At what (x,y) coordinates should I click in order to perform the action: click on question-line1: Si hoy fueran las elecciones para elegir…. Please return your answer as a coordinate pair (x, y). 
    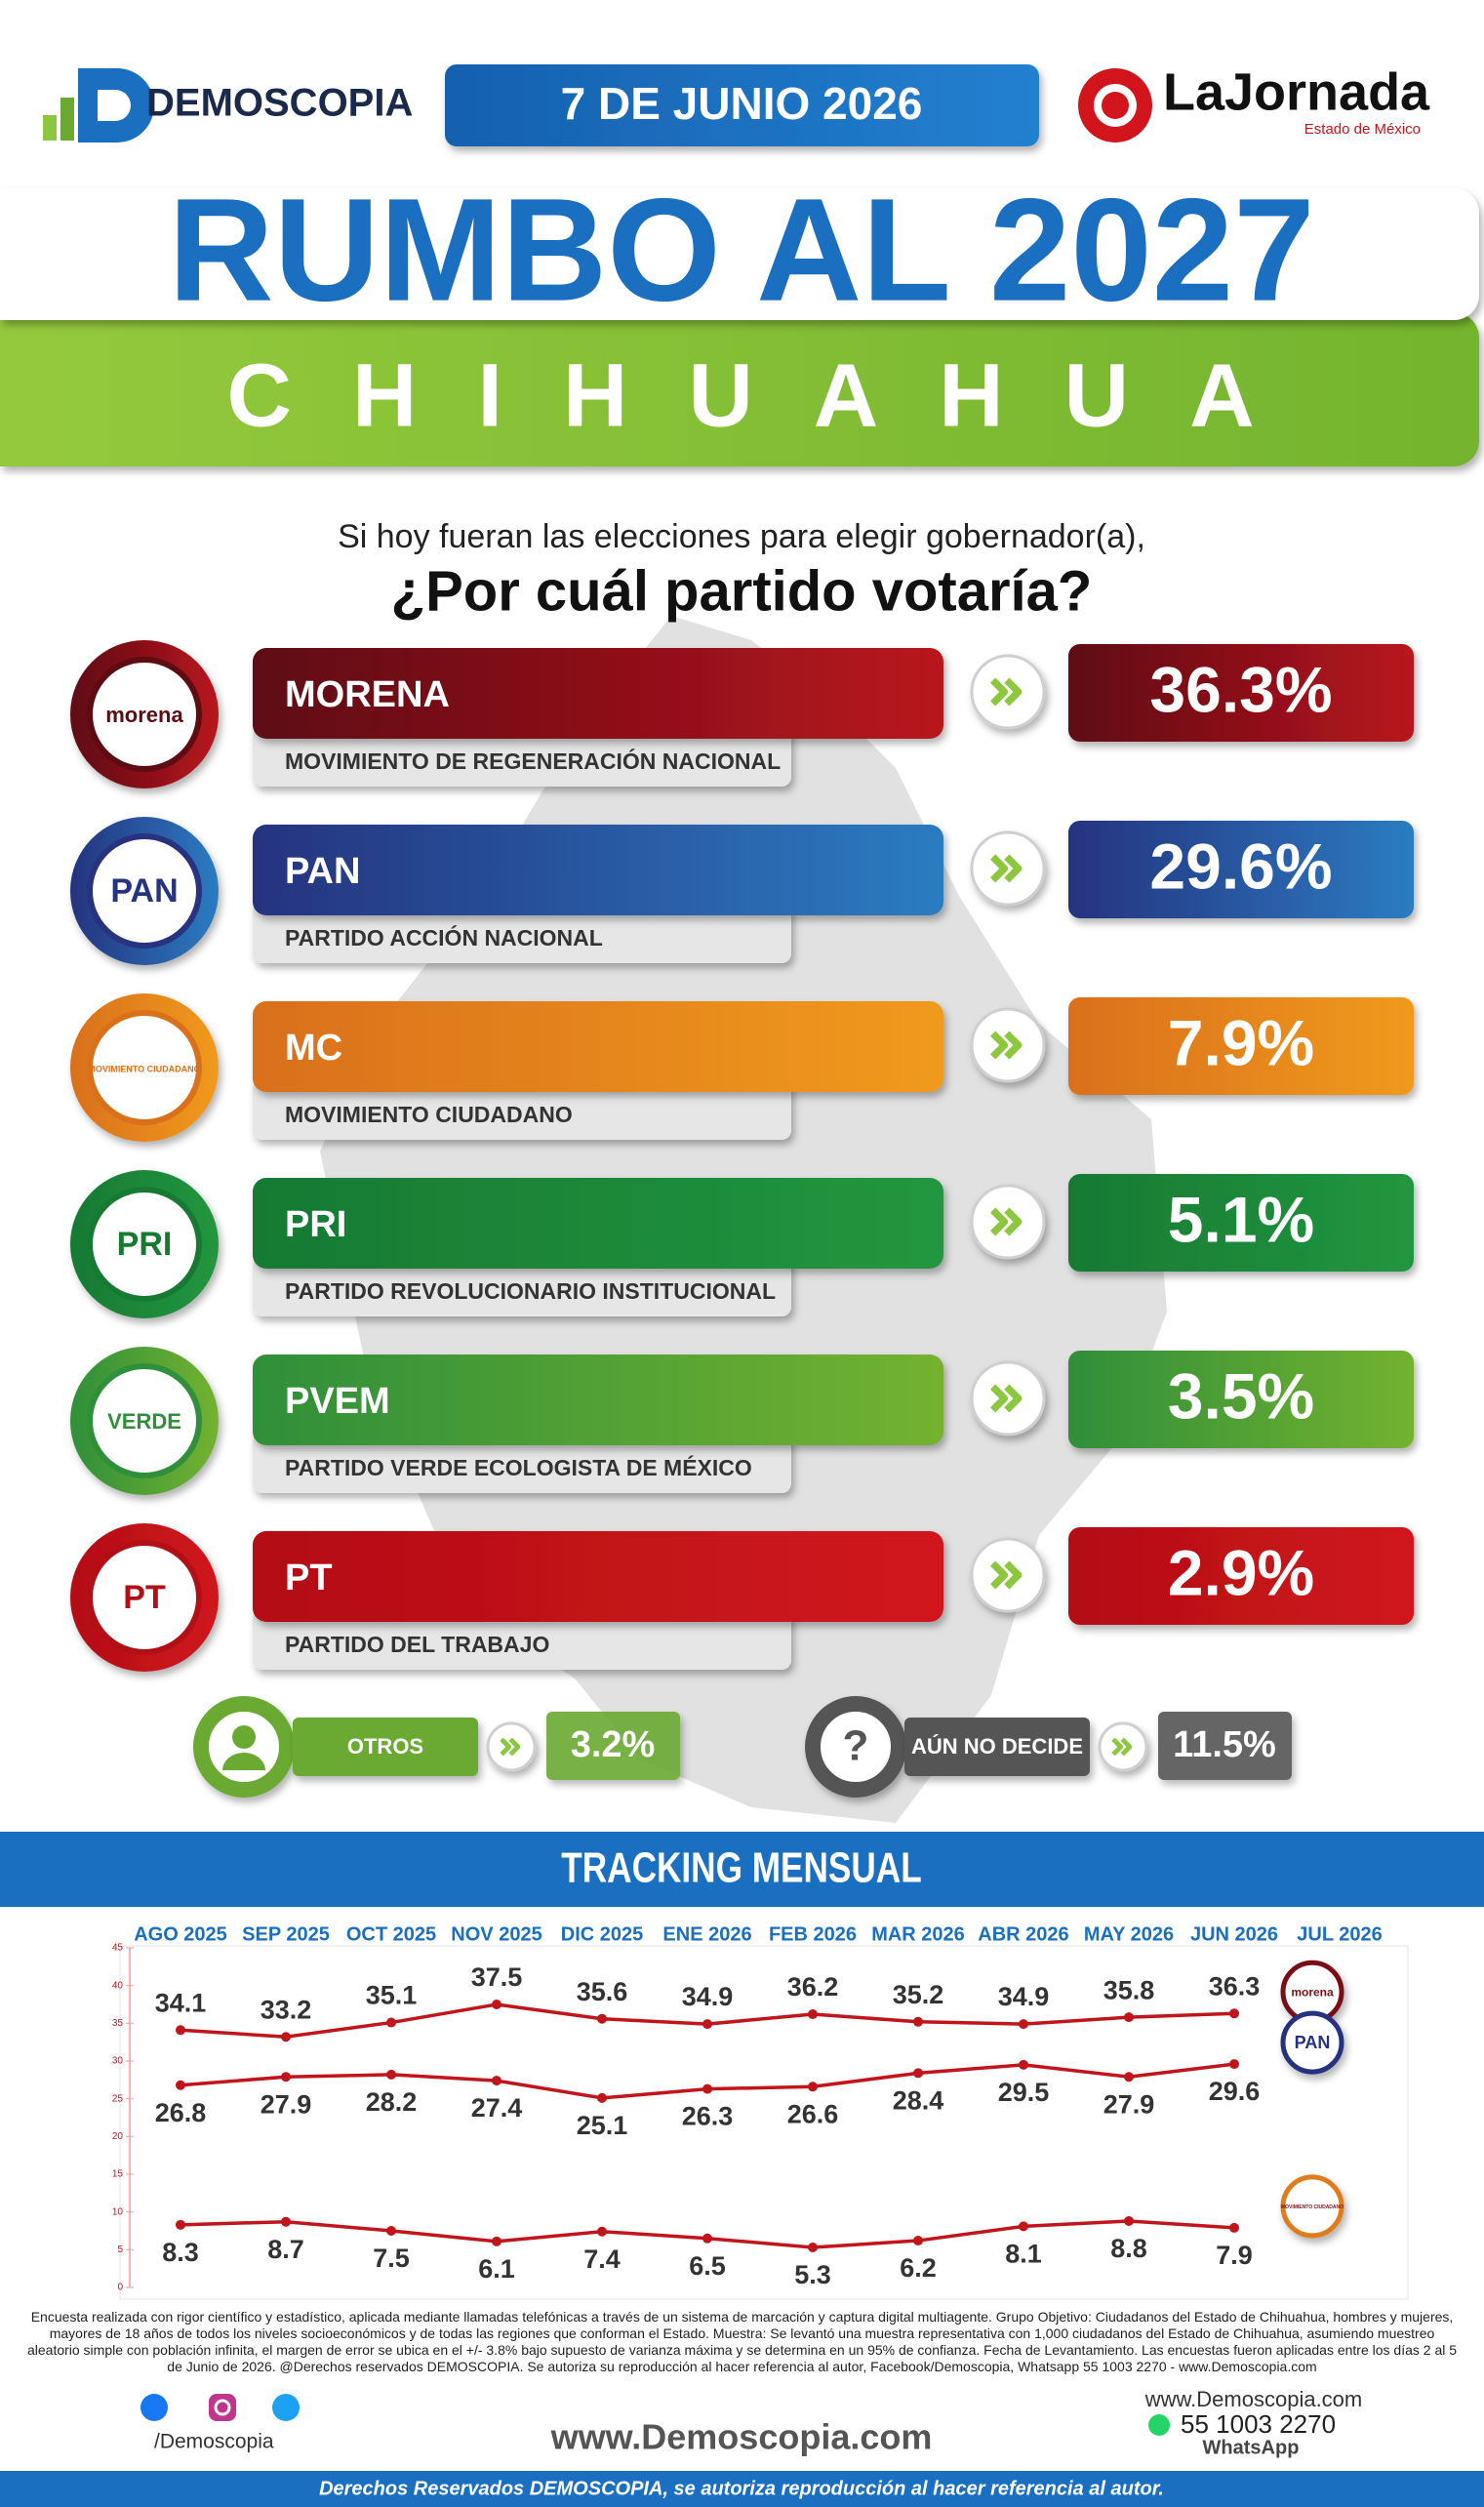
    Looking at the image, I should click on (741, 536).